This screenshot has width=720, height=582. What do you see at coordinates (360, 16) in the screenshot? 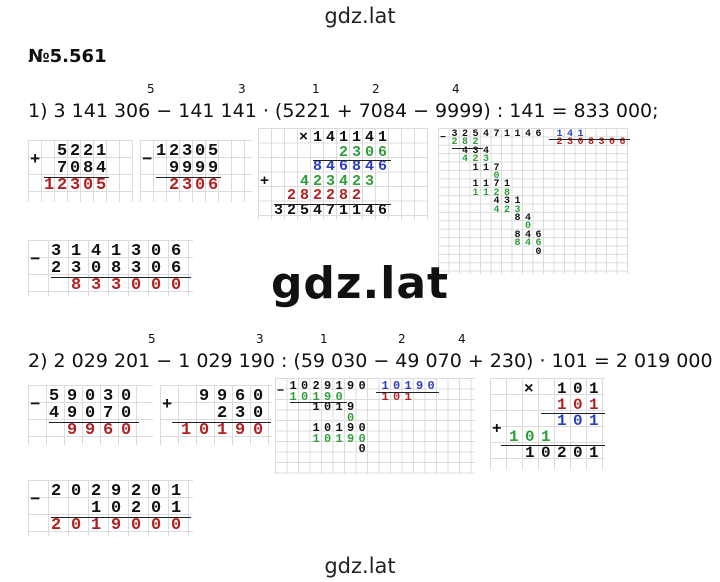
I see `watermark: gdz.lat` at bounding box center [360, 16].